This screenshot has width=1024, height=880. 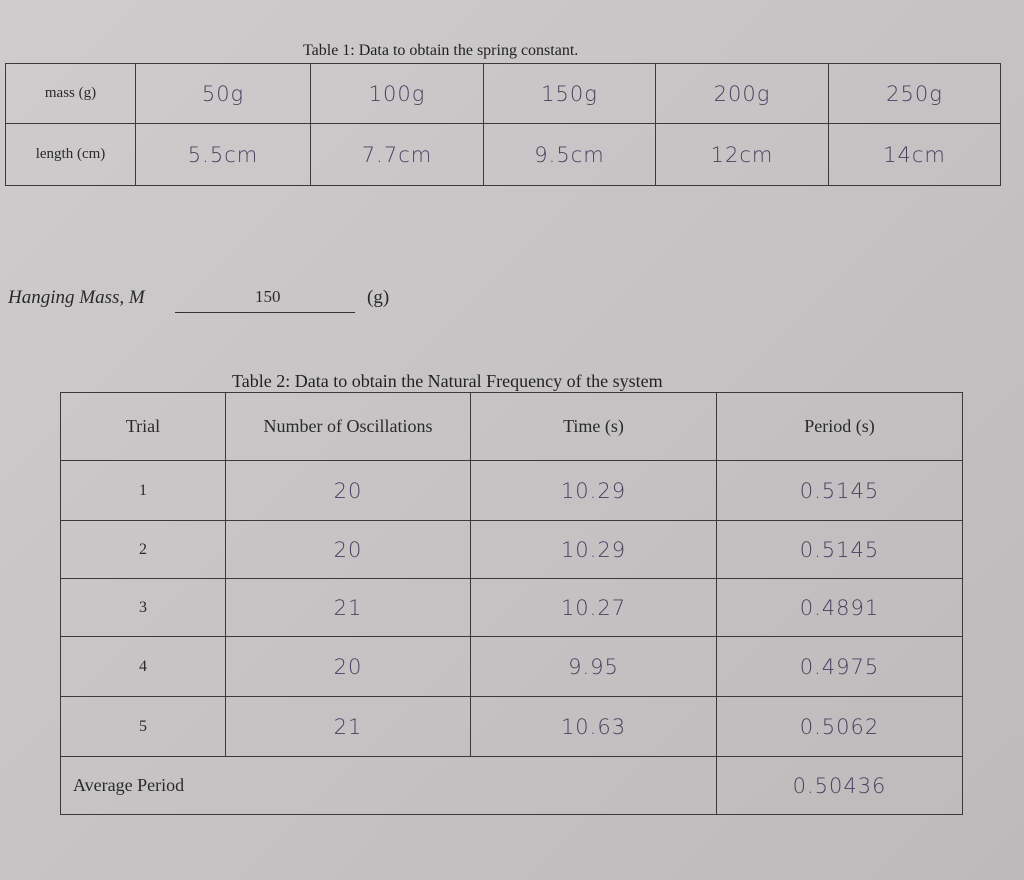 I want to click on handwritten-cell-text: 7.7cm, so click(x=397, y=154).